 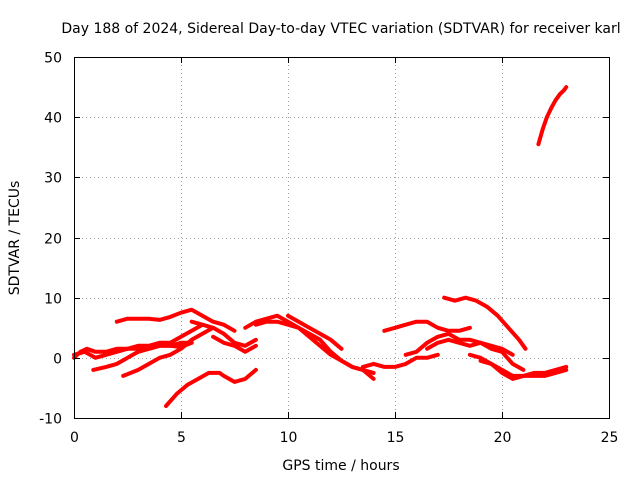 What do you see at coordinates (53, 59) in the screenshot?
I see `y-tick-label: 50` at bounding box center [53, 59].